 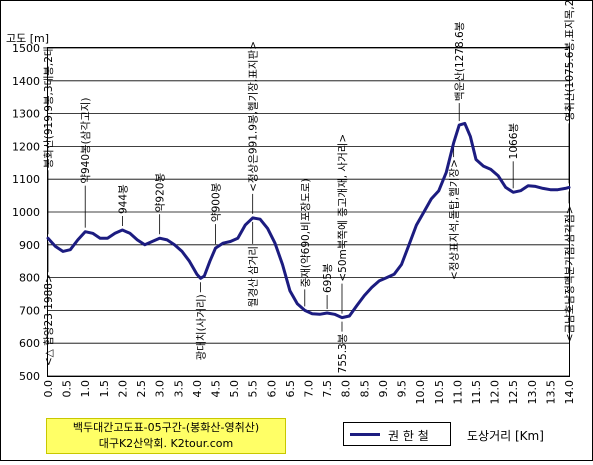 What do you see at coordinates (86, 140) in the screenshot?
I see `annotation-label: 약940봉(삼각고지)` at bounding box center [86, 140].